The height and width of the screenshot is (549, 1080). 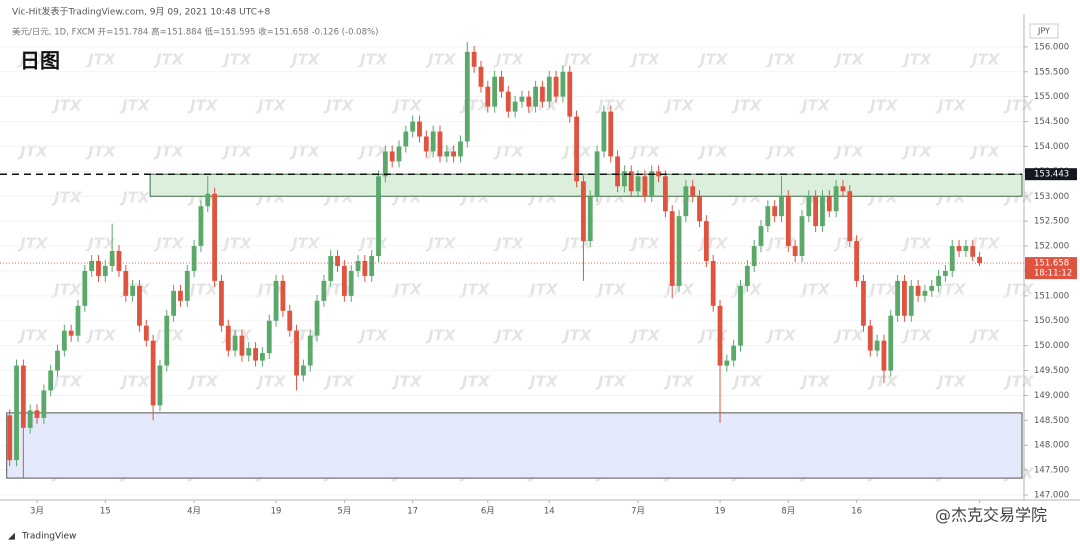 What do you see at coordinates (1051, 446) in the screenshot?
I see `y-tick-label: 148.000` at bounding box center [1051, 446].